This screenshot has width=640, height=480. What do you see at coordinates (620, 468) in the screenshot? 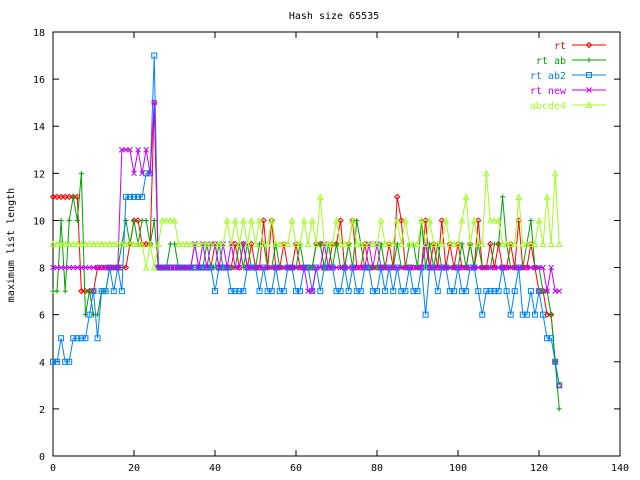
I see `x-tick-label: 140` at bounding box center [620, 468].